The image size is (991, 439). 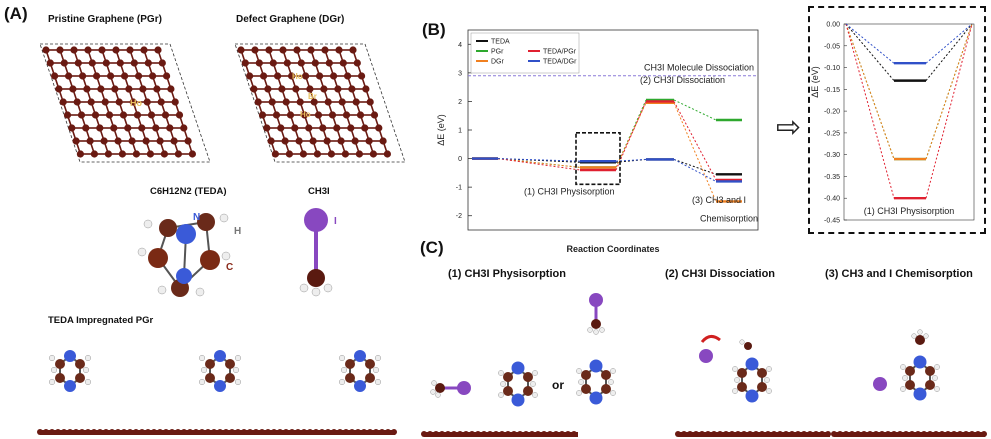 I want to click on step3-annotation: (3) CH3 and I, so click(x=719, y=200).